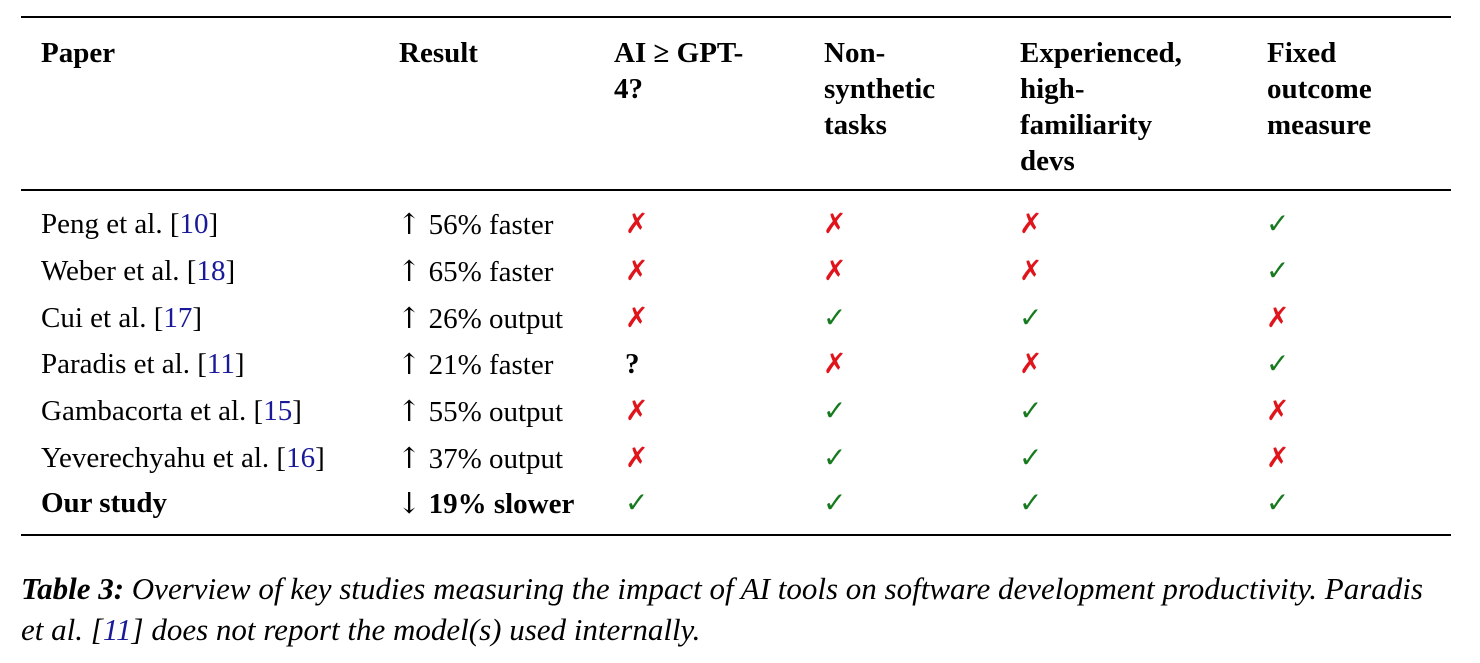  I want to click on header-result: Result, so click(438, 53).